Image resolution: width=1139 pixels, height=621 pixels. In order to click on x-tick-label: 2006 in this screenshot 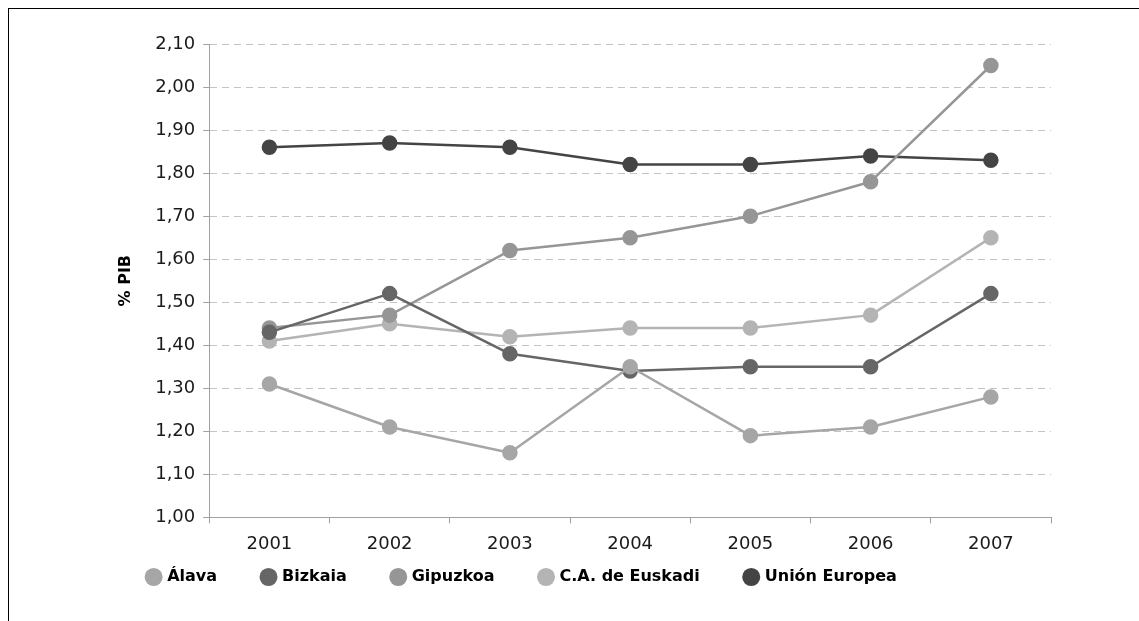, I will do `click(870, 542)`.